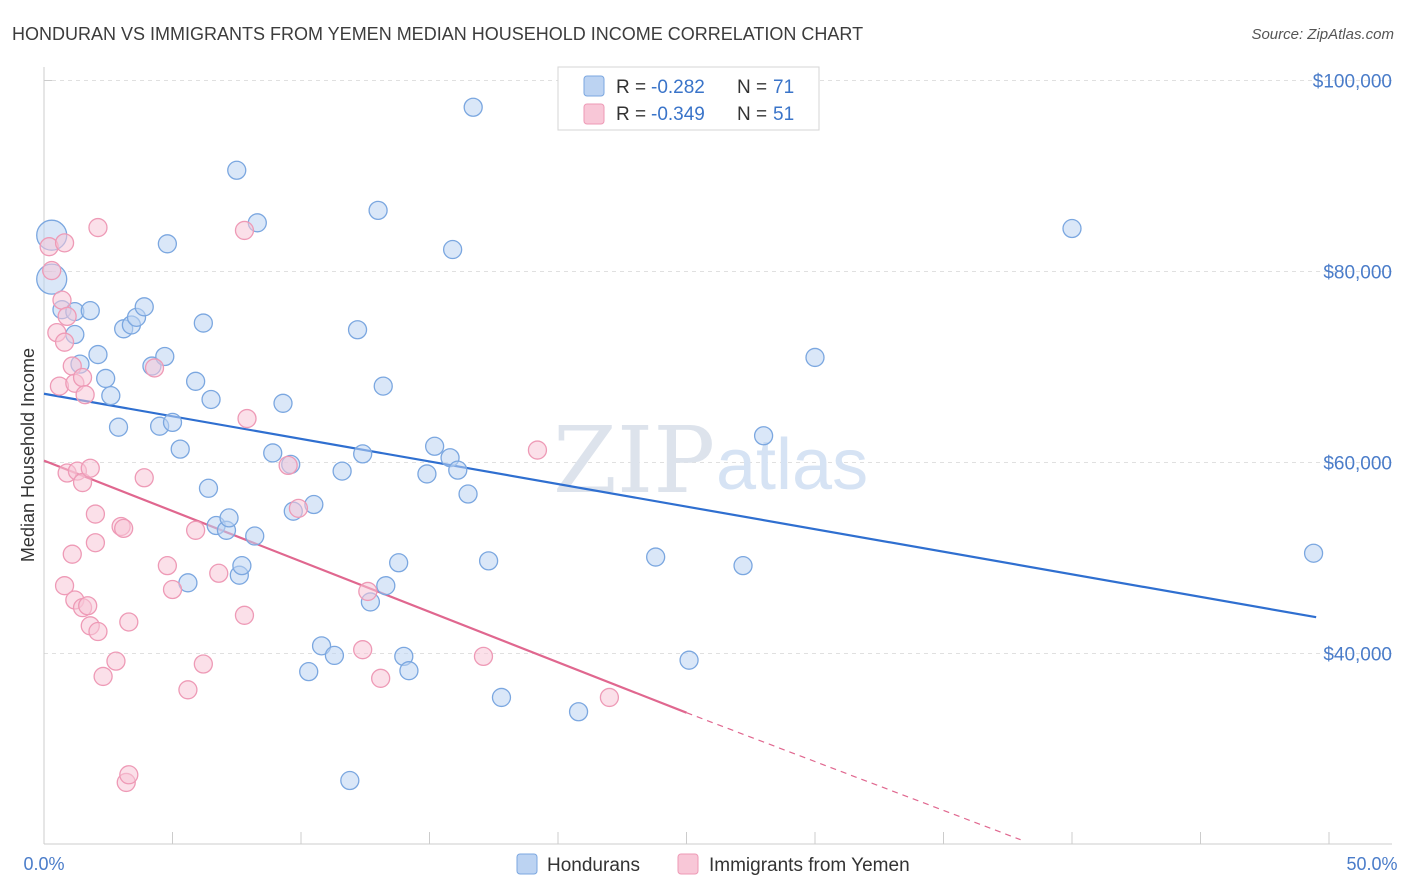  What do you see at coordinates (752, 87) in the screenshot?
I see `legend-n-label-0: N =` at bounding box center [752, 87].